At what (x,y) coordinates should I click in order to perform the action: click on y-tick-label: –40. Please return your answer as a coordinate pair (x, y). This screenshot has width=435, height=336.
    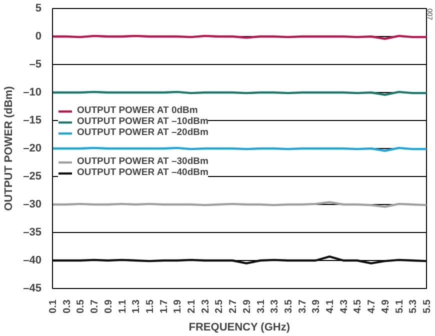
    Looking at the image, I should click on (32, 260).